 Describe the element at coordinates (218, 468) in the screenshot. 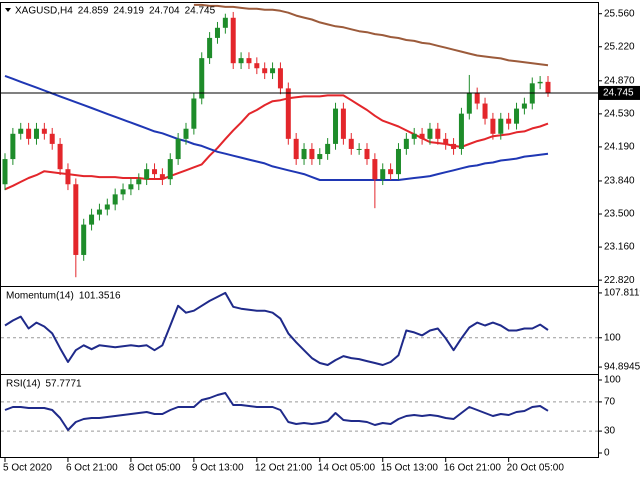

I see `x-tick-label: 9 Oct 13:00` at that location.